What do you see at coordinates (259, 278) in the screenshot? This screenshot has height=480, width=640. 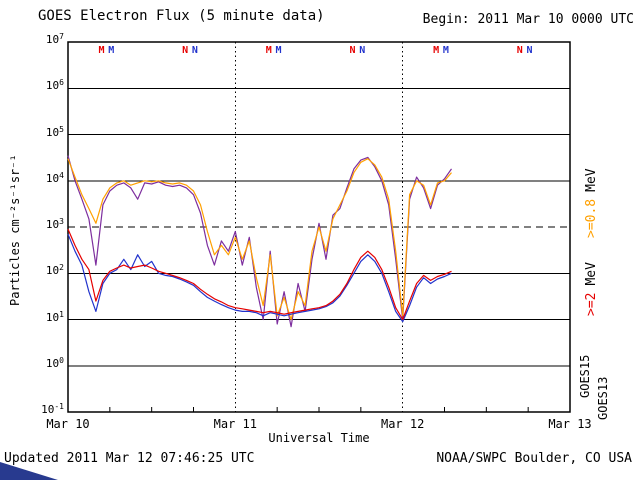 I see `series-goes13-2-mev` at bounding box center [259, 278].